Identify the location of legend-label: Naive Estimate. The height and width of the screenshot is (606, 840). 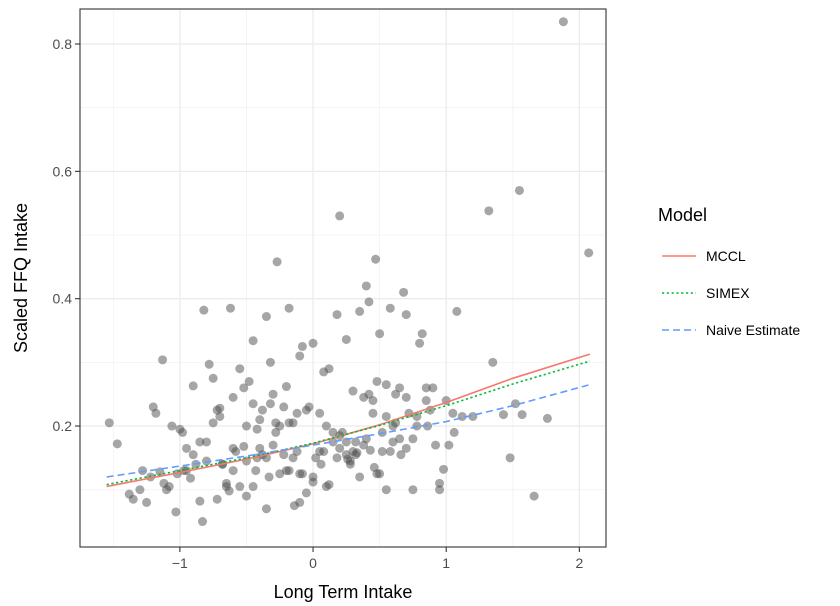
(753, 330).